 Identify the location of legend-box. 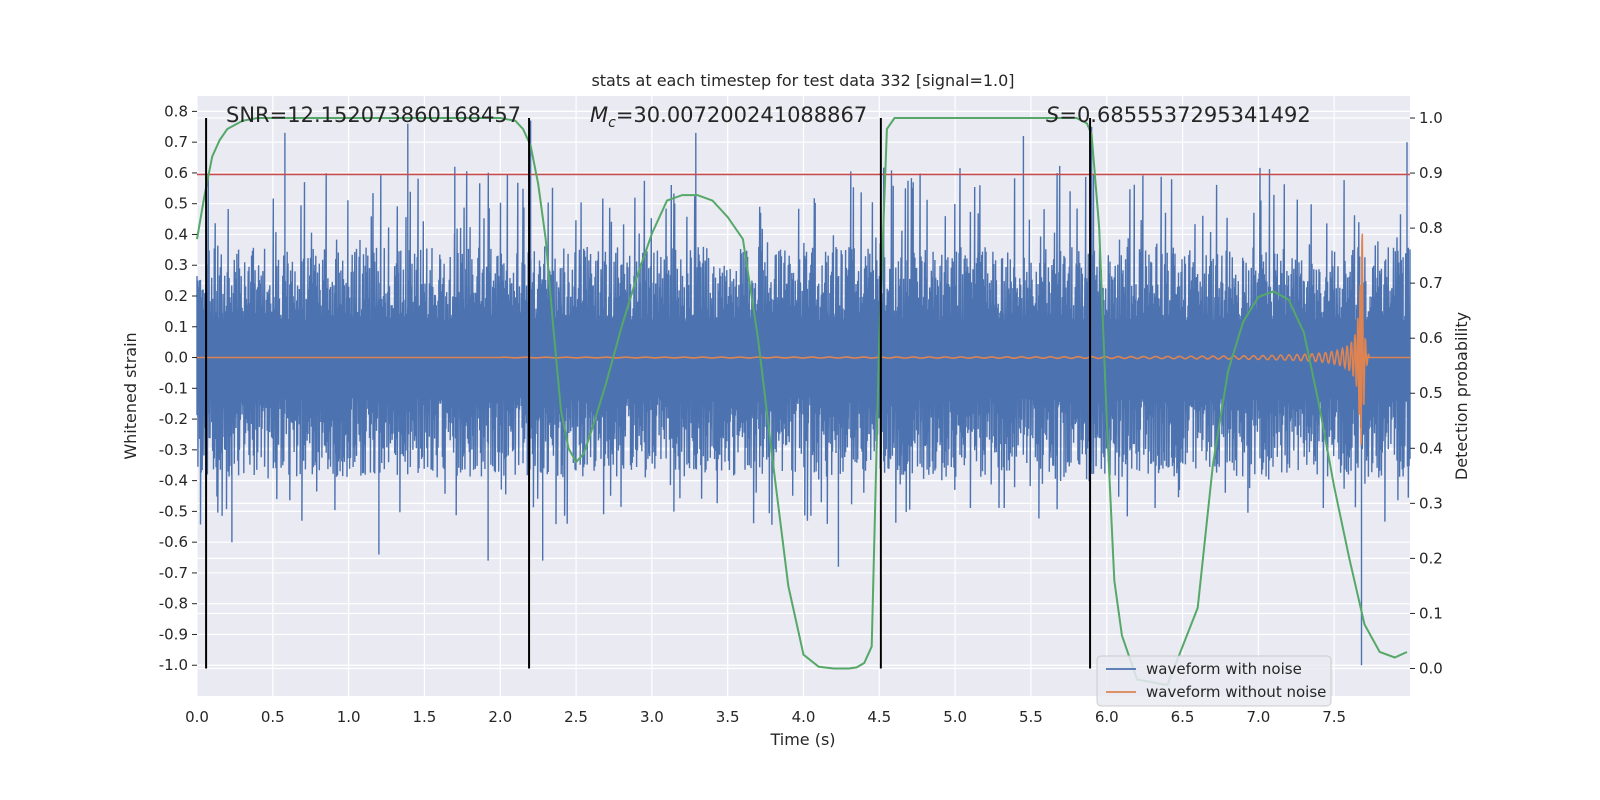
(1214, 681).